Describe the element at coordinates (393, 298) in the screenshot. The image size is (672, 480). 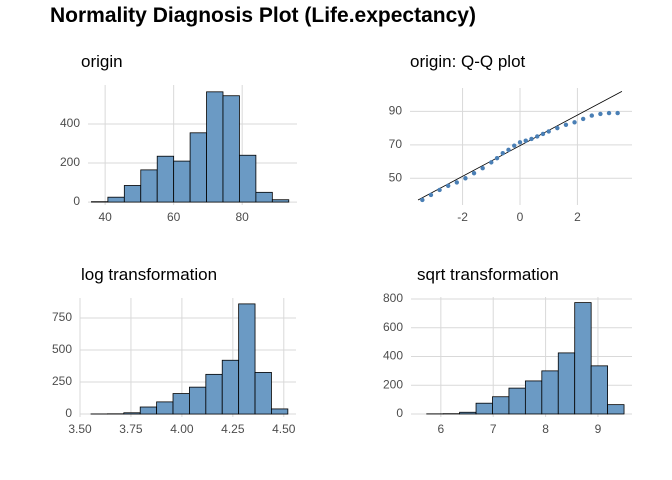
I see `y-tick-label: 800` at that location.